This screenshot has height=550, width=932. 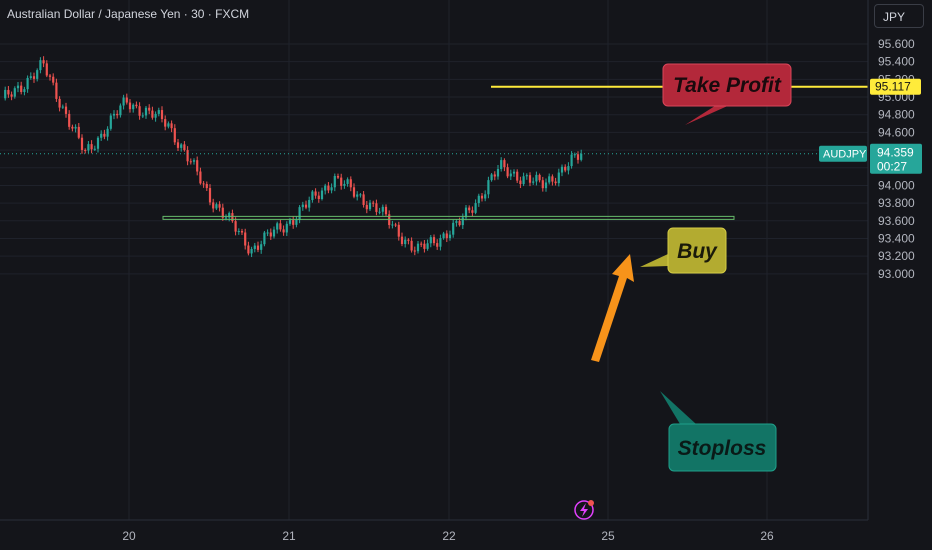 What do you see at coordinates (678, 407) in the screenshot?
I see `stoploss-callout-pointer` at bounding box center [678, 407].